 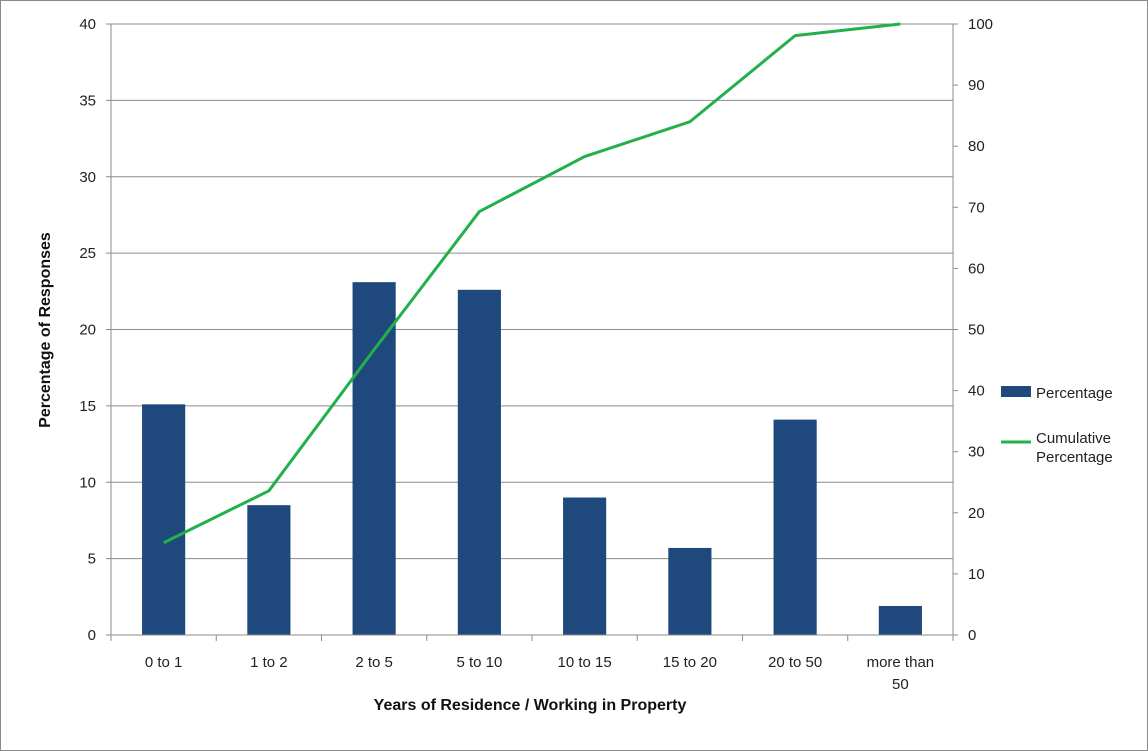 I want to click on y2-tick-label: 70, so click(x=976, y=207).